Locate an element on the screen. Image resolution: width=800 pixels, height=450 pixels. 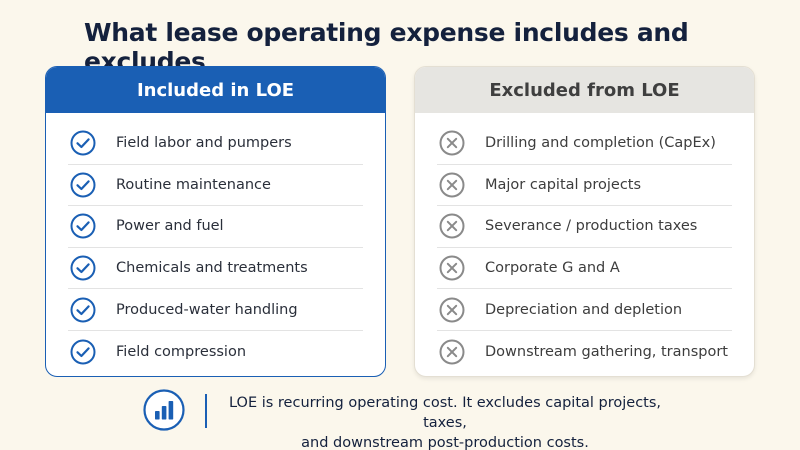
included-item: Chemicals and treatments is located at coordinates (215, 269).